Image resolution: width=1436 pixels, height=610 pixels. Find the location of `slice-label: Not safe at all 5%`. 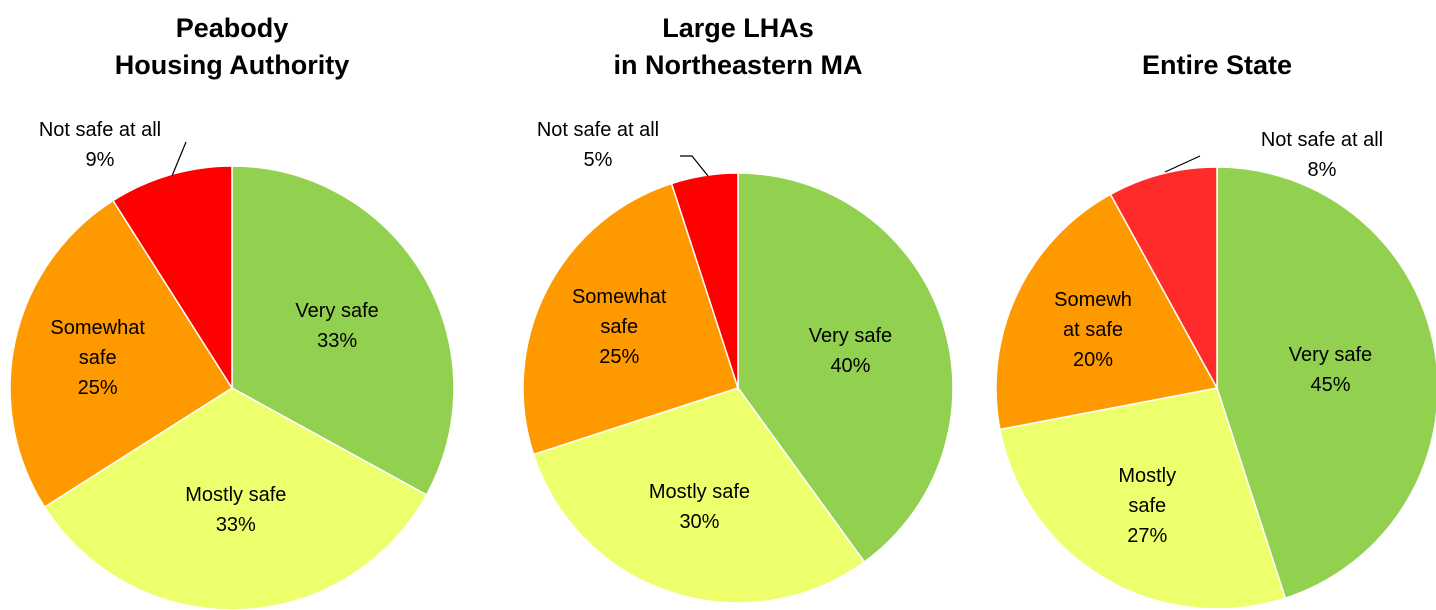

slice-label: Not safe at all 5% is located at coordinates (598, 145).